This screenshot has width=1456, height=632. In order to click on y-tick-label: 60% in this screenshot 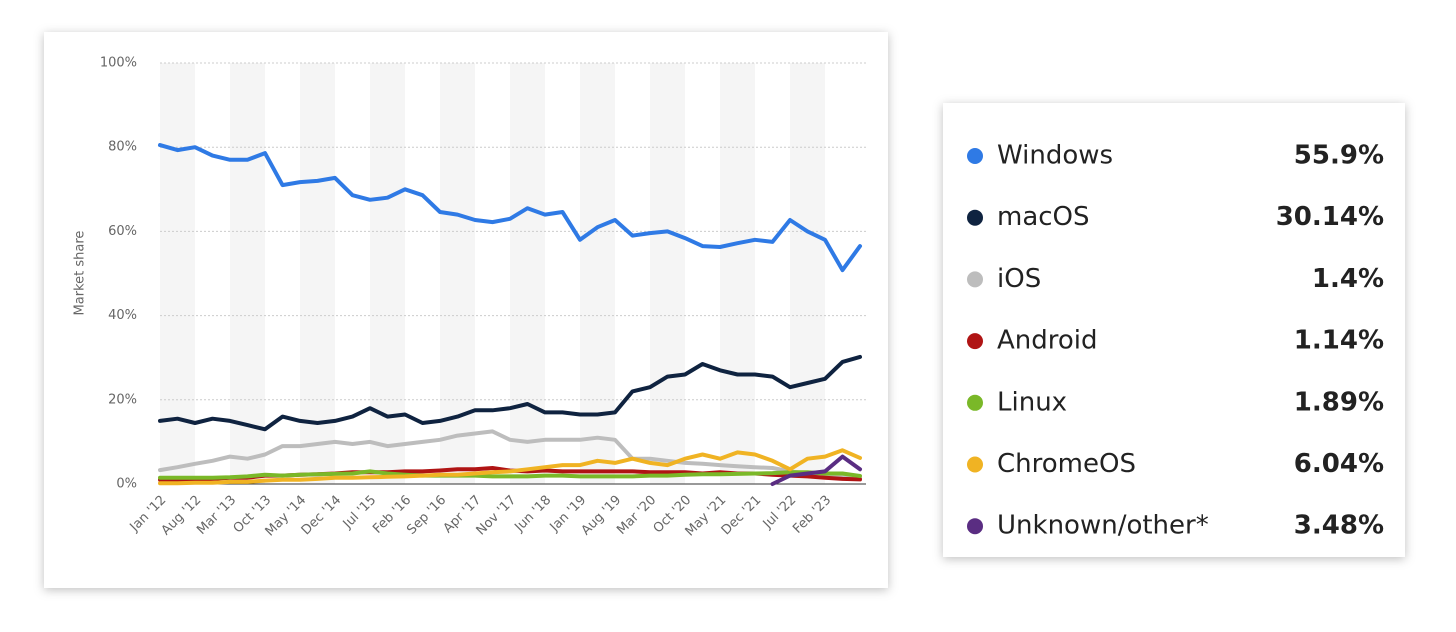, I will do `click(122, 231)`.